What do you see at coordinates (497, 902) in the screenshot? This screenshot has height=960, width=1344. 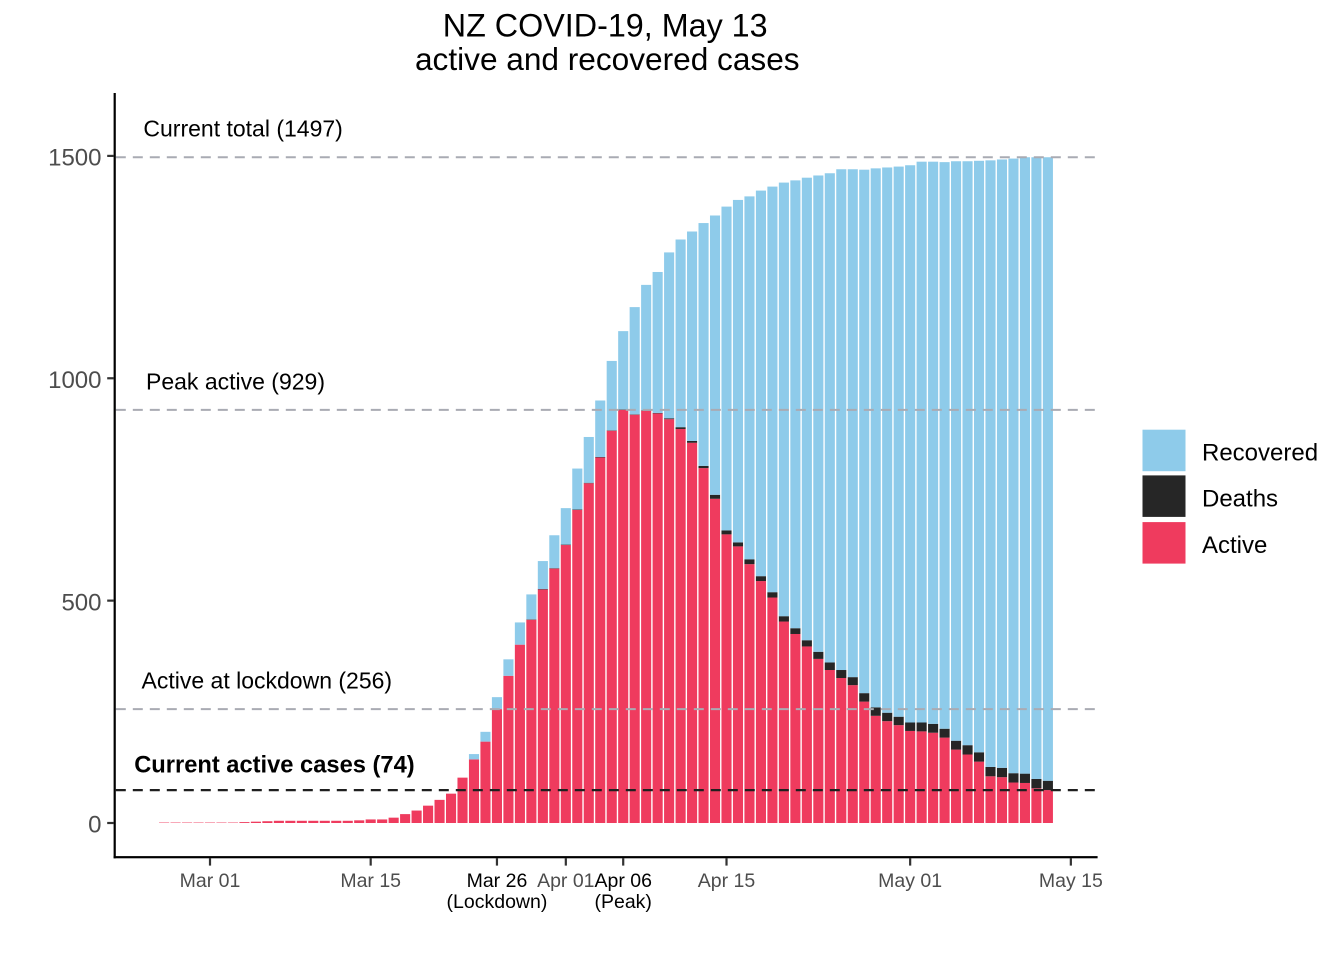 I see `svg-text: (Lockdown)` at bounding box center [497, 902].